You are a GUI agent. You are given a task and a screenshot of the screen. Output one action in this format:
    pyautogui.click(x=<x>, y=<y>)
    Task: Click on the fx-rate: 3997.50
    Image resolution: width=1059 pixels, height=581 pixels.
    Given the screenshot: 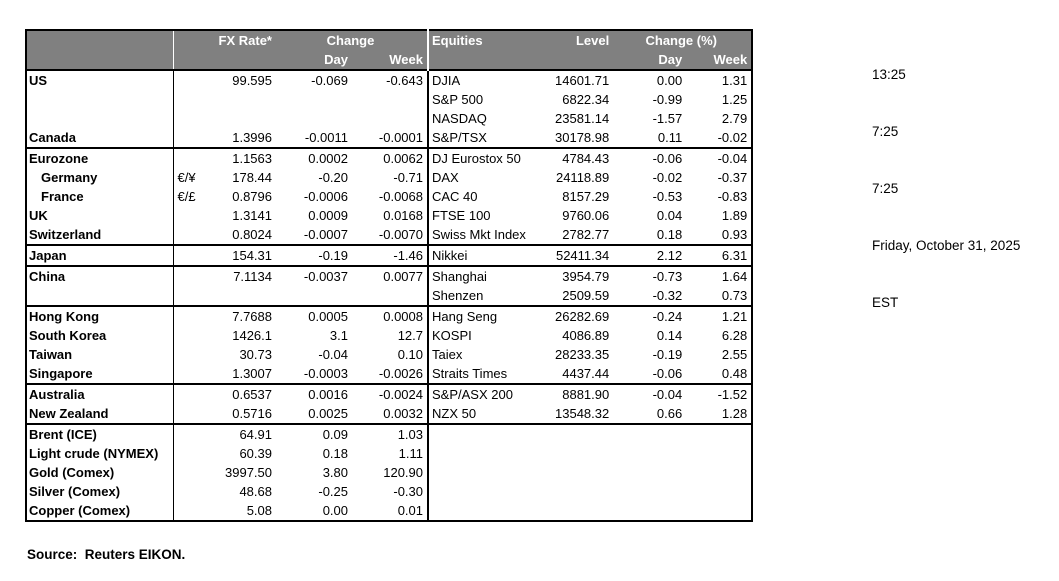 What is the action you would take?
    pyautogui.click(x=246, y=472)
    